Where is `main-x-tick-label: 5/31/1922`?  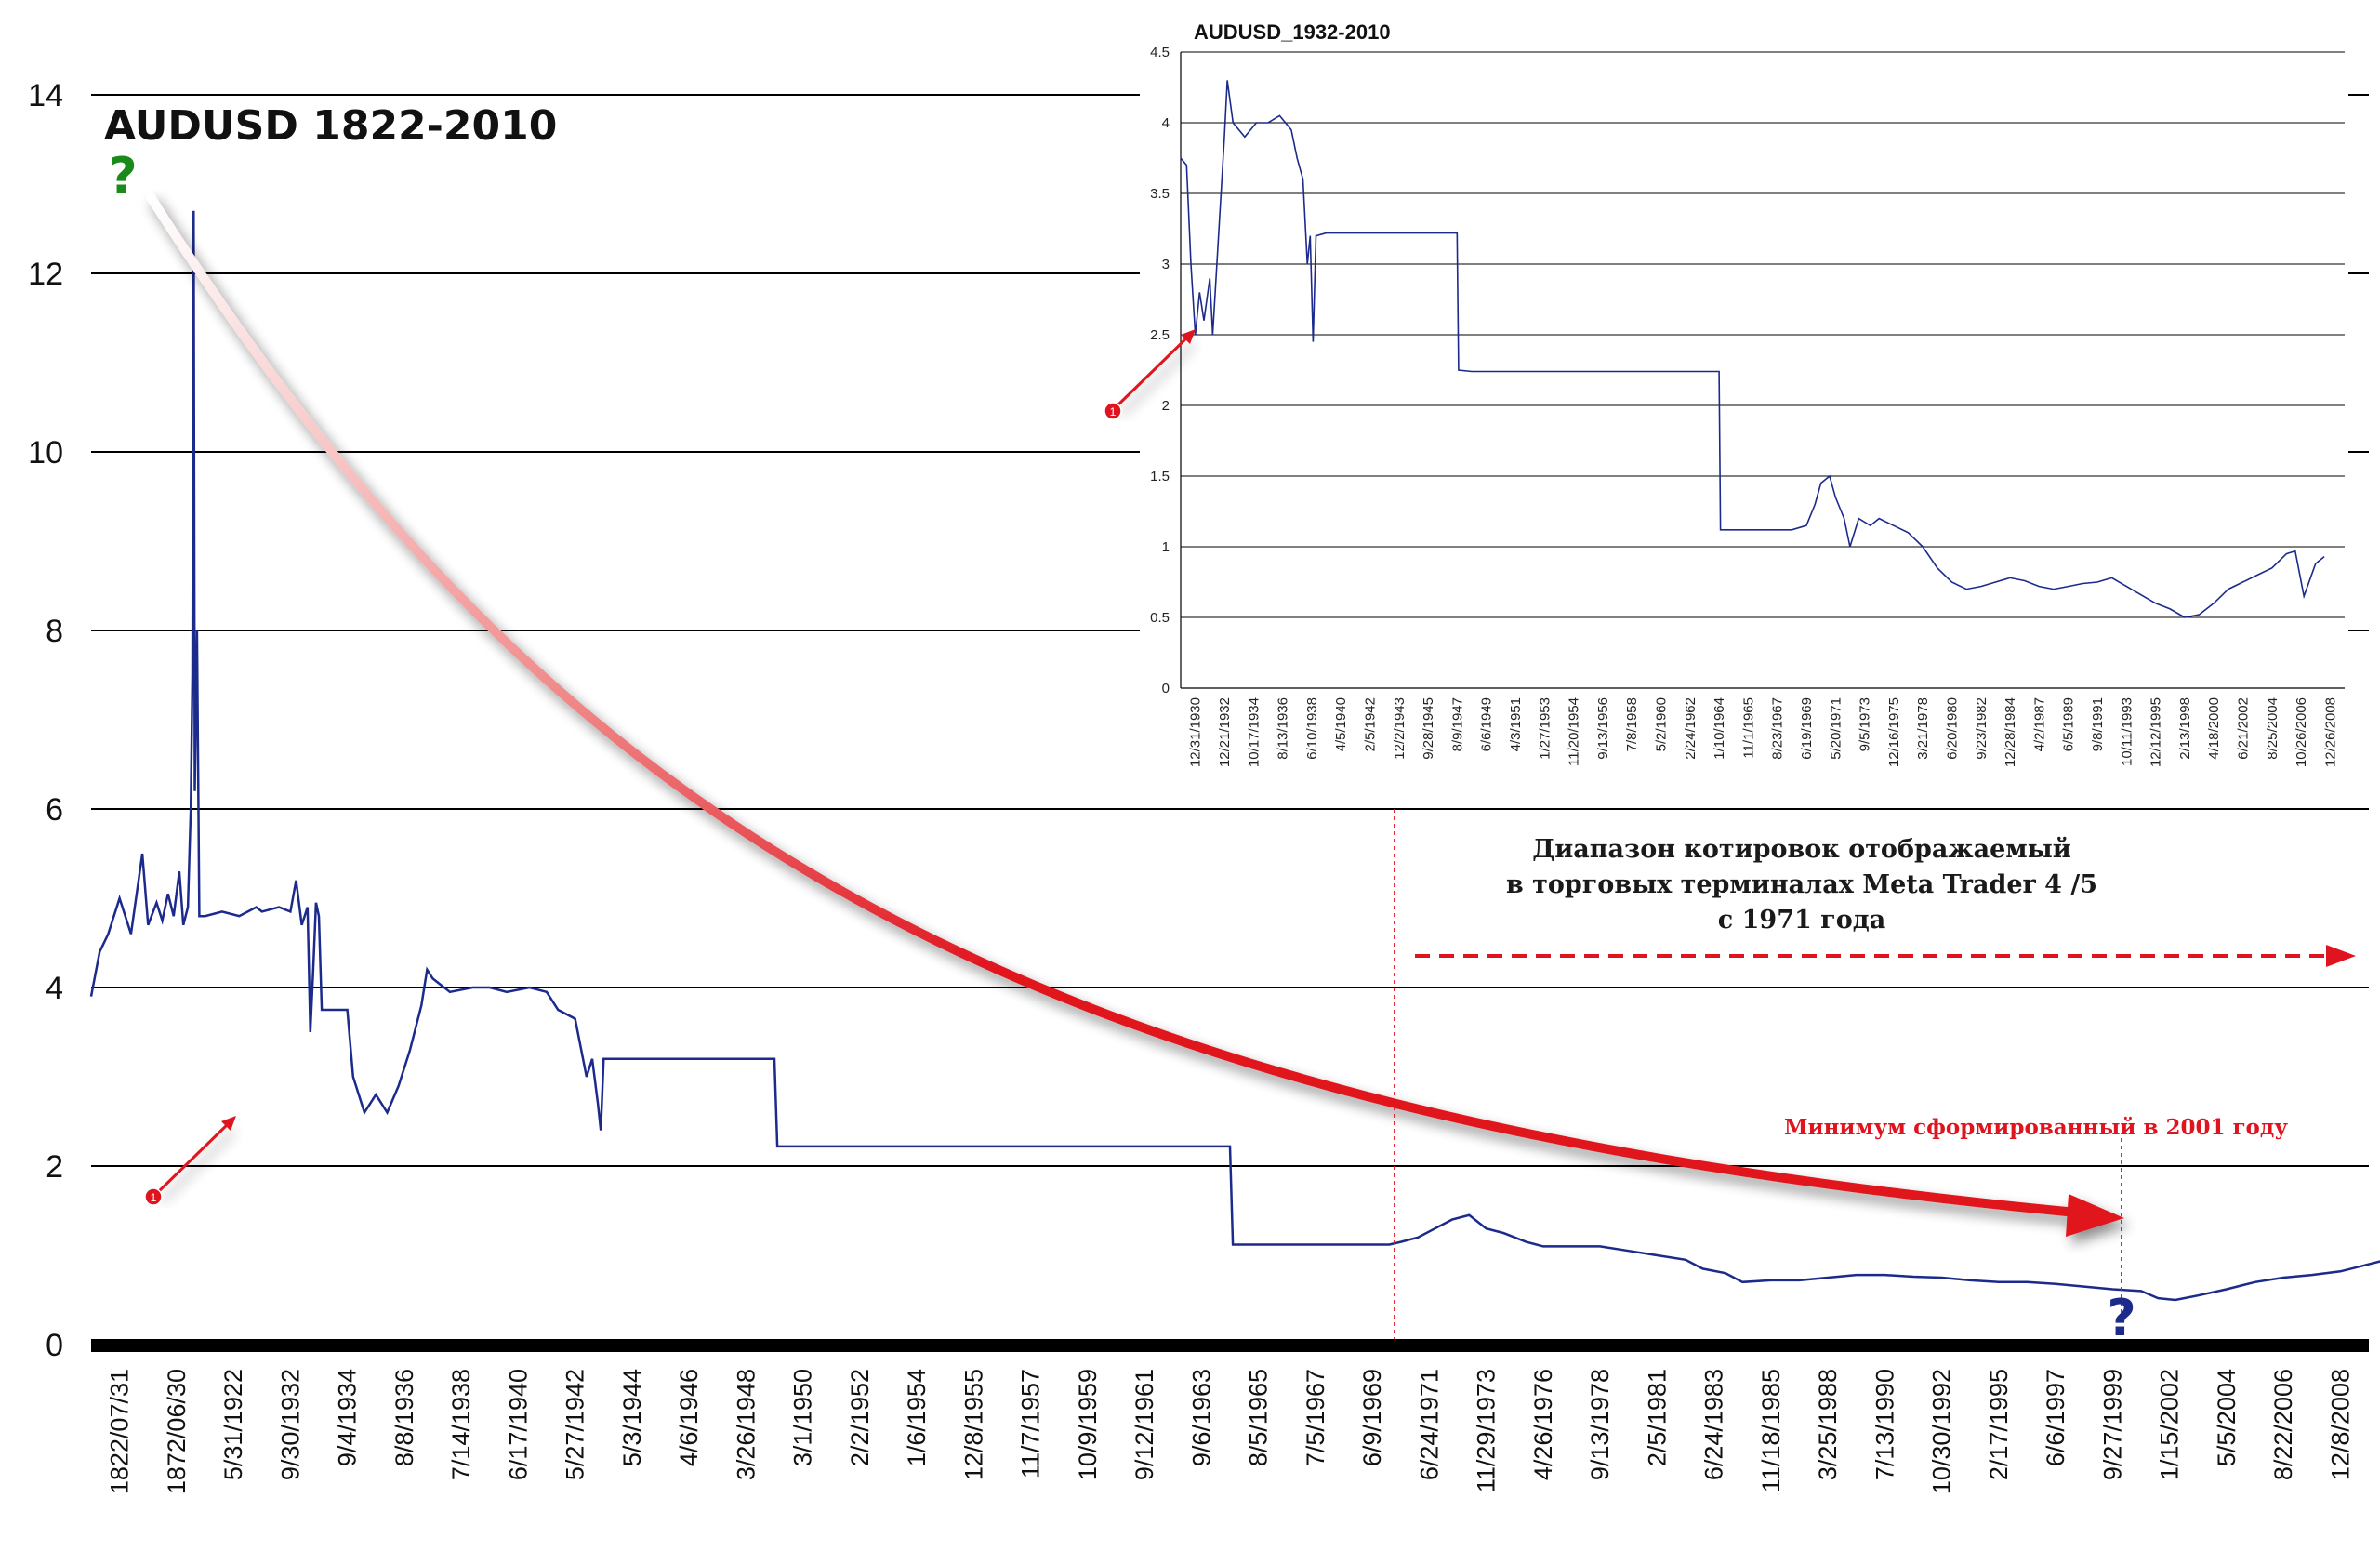 main-x-tick-label: 5/31/1922 is located at coordinates (233, 1424).